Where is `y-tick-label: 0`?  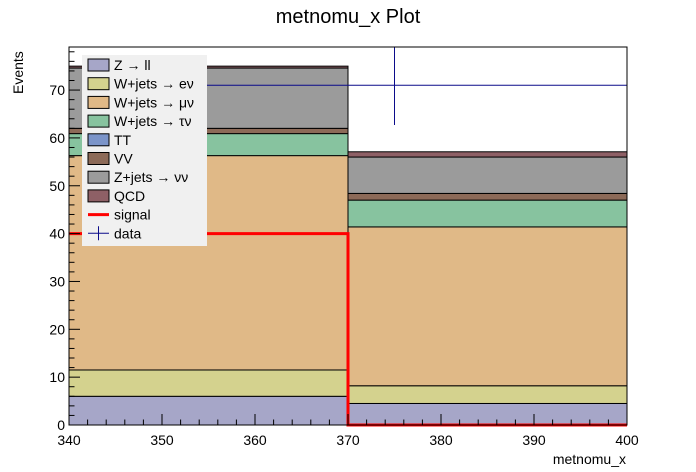
y-tick-label: 0 is located at coordinates (61, 425).